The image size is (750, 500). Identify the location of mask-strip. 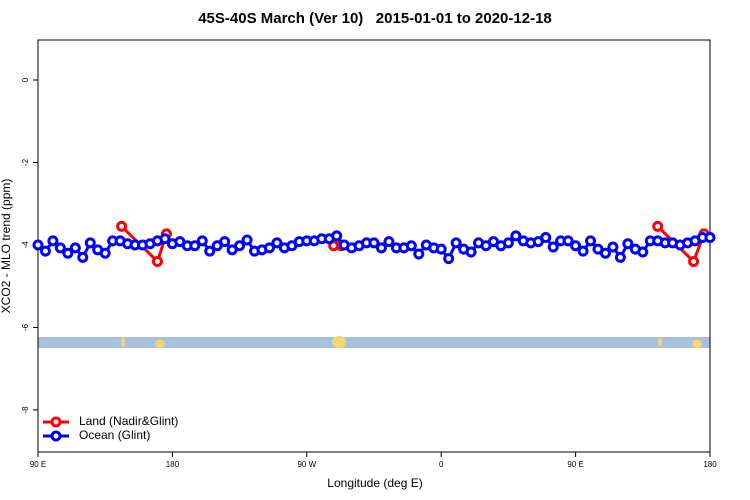
(374, 342).